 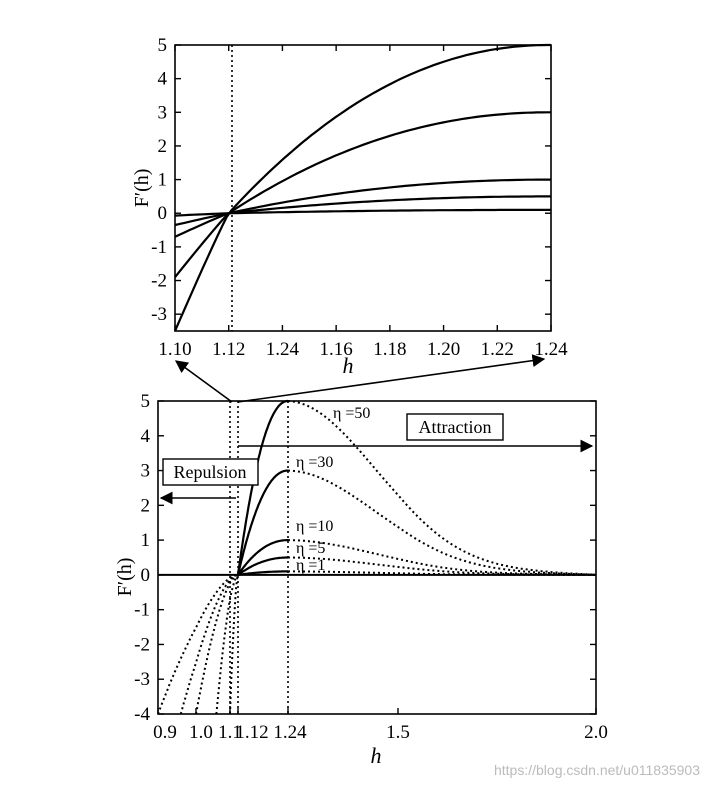 I want to click on top-y-tick-label: 4, so click(x=163, y=79).